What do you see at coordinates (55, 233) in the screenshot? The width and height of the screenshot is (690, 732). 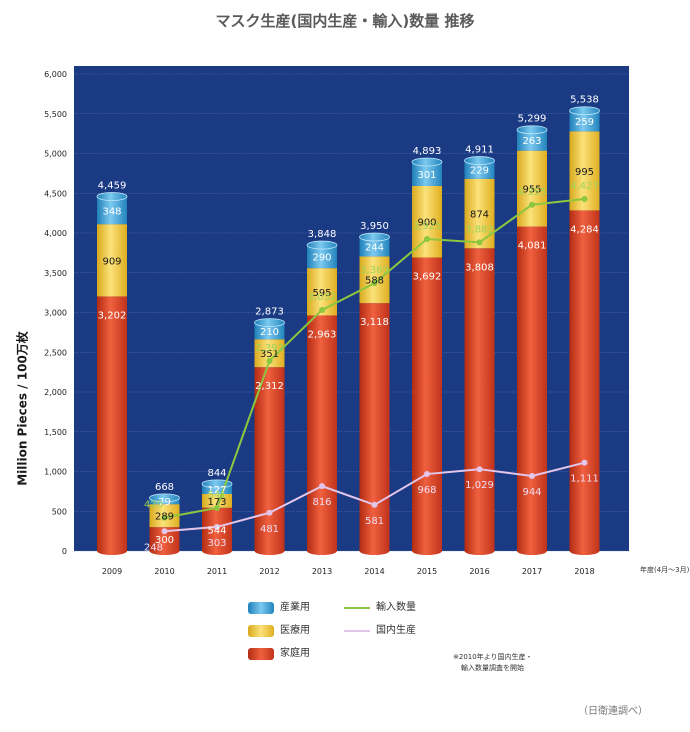 I see `y-tick-label: 4,000` at bounding box center [55, 233].